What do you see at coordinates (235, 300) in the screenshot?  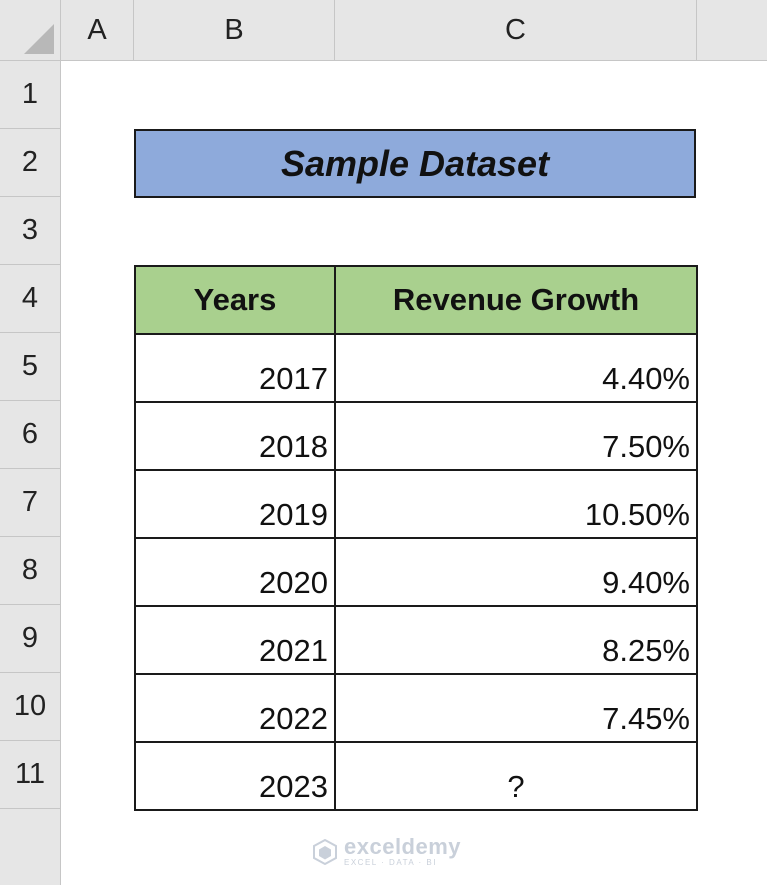 I see `header-years: Years` at bounding box center [235, 300].